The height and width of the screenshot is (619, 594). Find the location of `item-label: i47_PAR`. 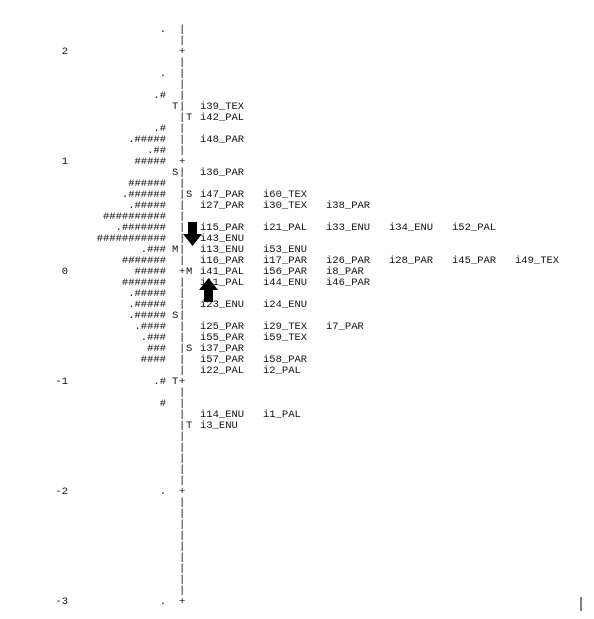

item-label: i47_PAR is located at coordinates (222, 195).